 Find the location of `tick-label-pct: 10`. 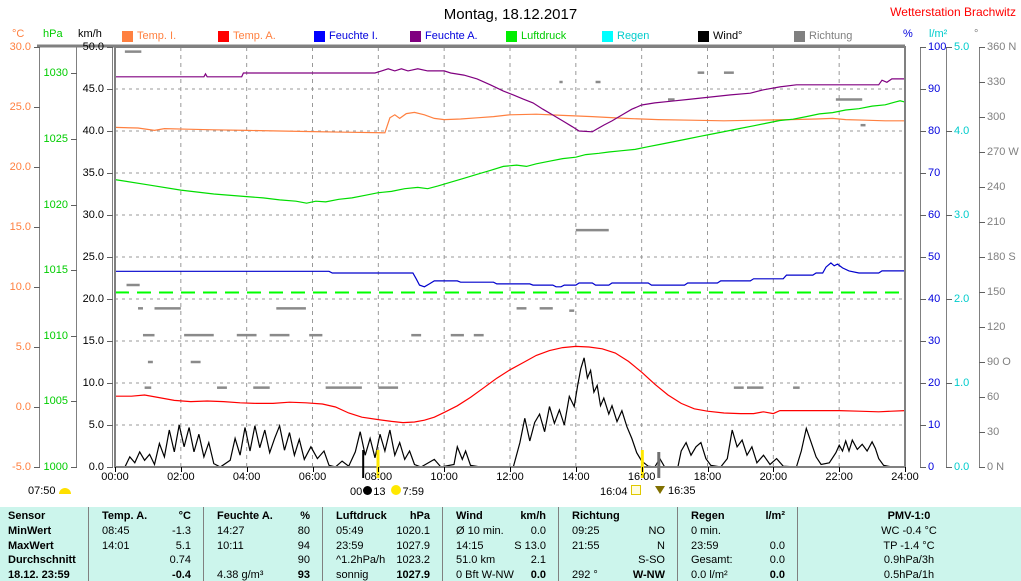

tick-label-pct: 10 is located at coordinates (934, 425).